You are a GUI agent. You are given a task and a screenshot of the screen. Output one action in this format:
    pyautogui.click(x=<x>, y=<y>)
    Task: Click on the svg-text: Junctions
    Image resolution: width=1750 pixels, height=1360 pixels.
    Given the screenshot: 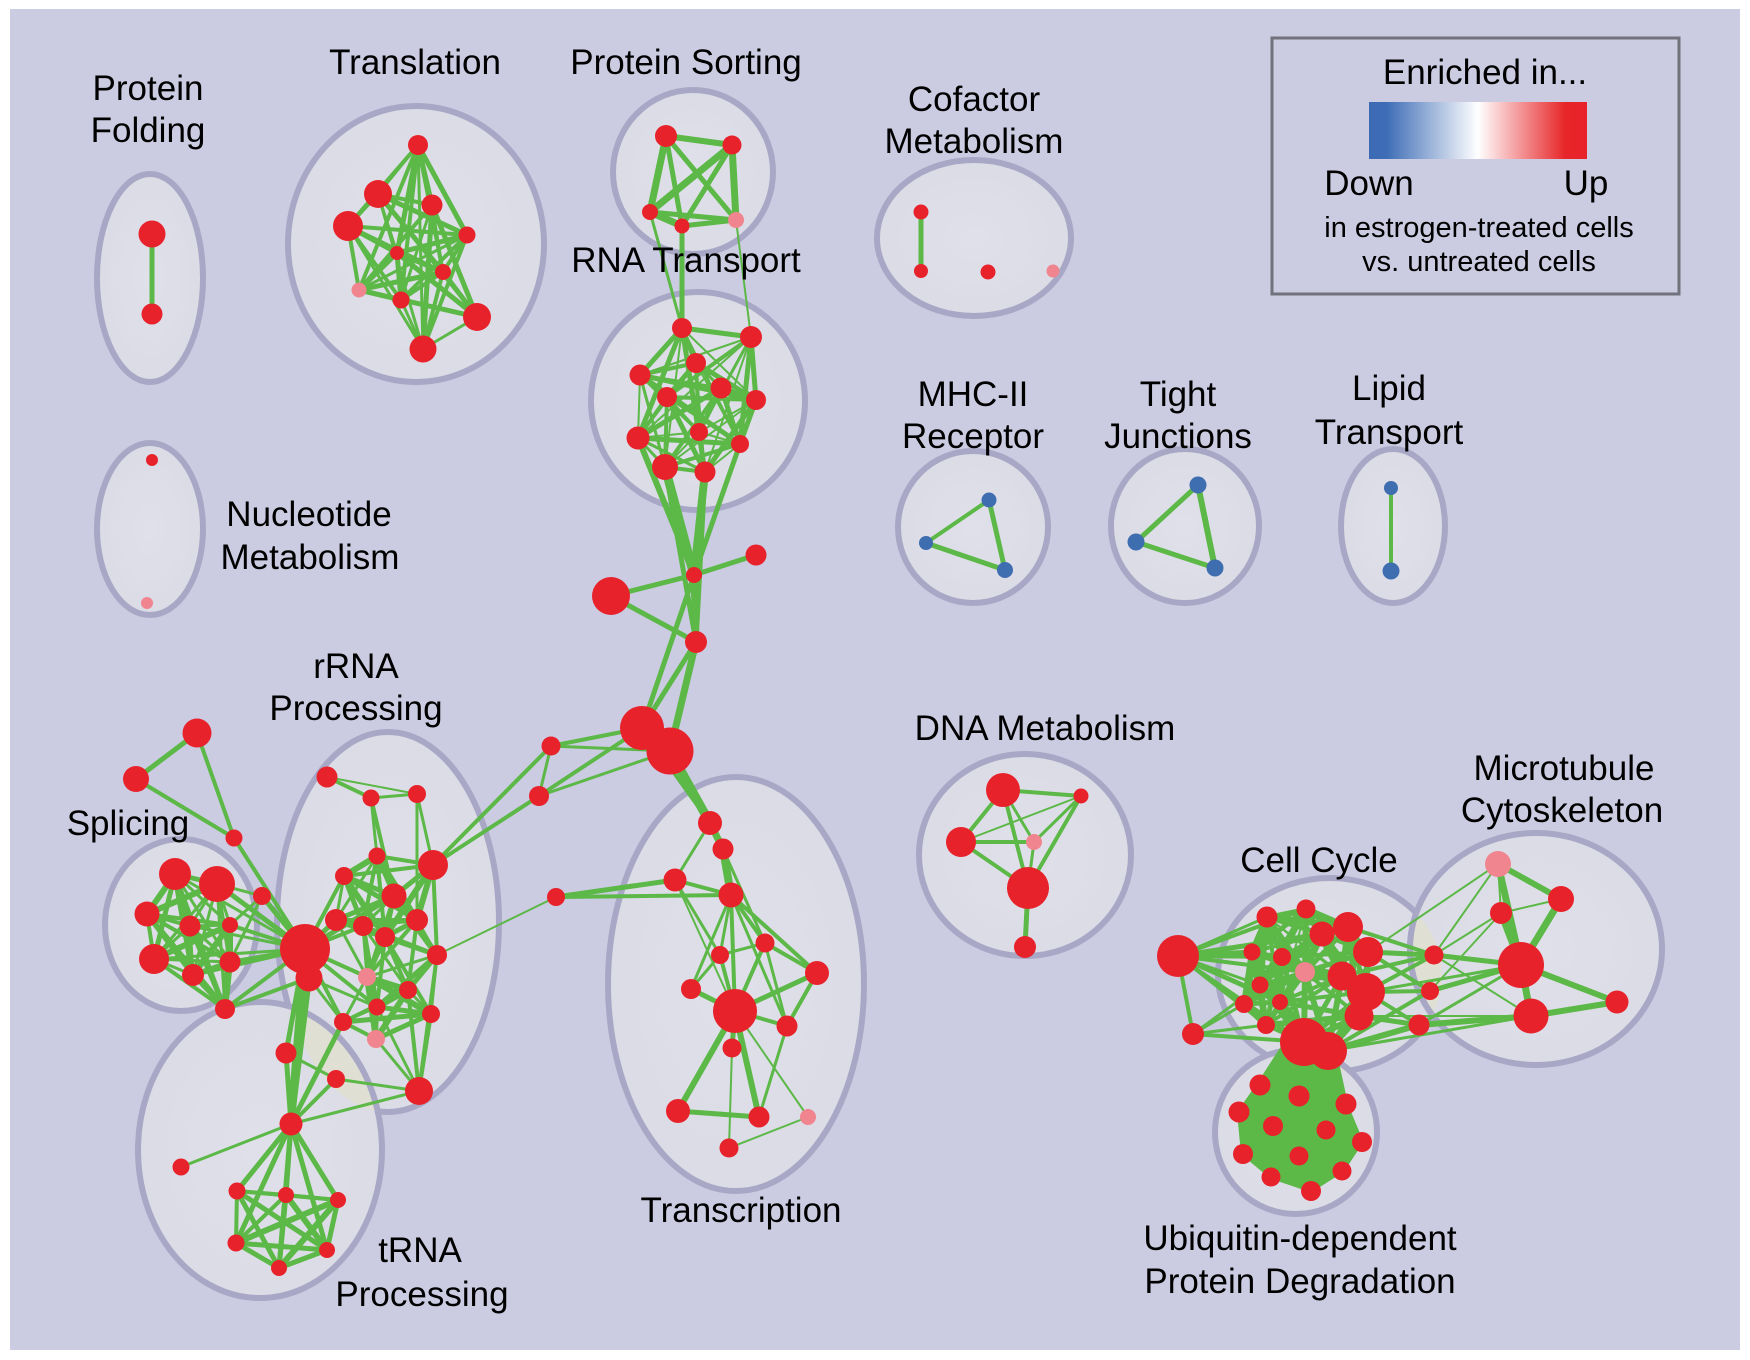 What is the action you would take?
    pyautogui.click(x=1178, y=436)
    